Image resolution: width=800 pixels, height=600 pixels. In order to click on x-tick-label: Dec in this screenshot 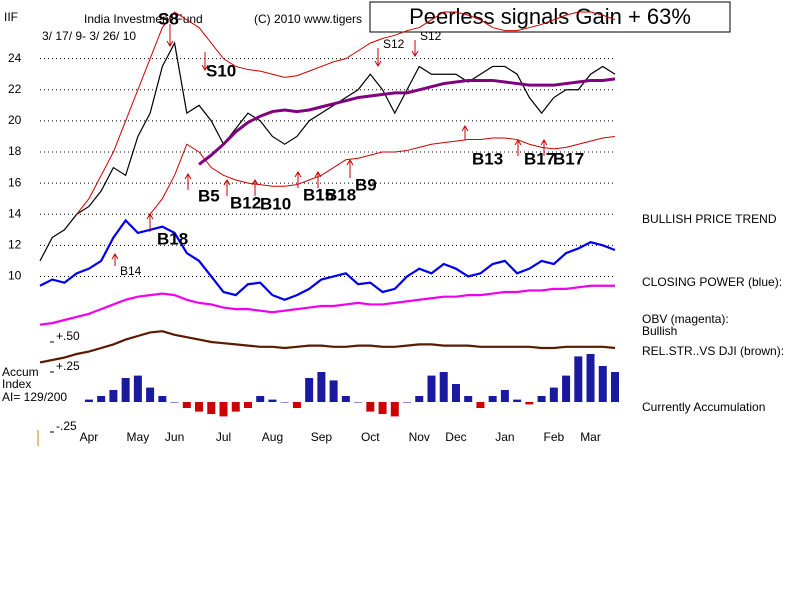, I will do `click(455, 437)`.